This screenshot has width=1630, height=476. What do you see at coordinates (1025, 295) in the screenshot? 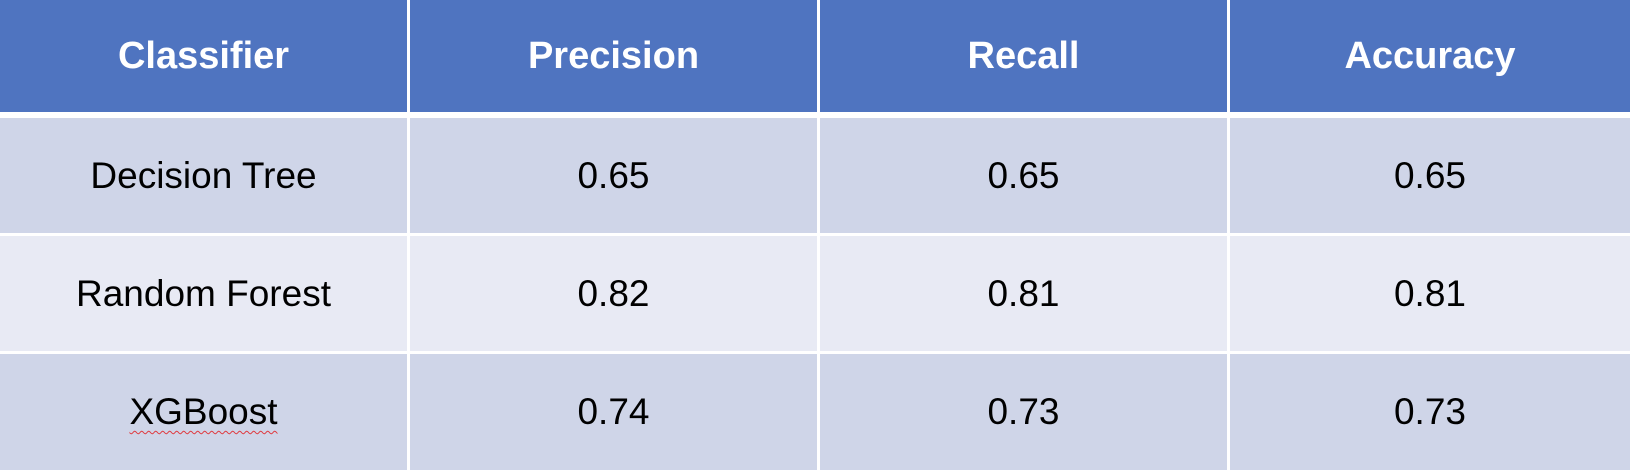
I see `cell-recall: 0.81` at bounding box center [1025, 295].